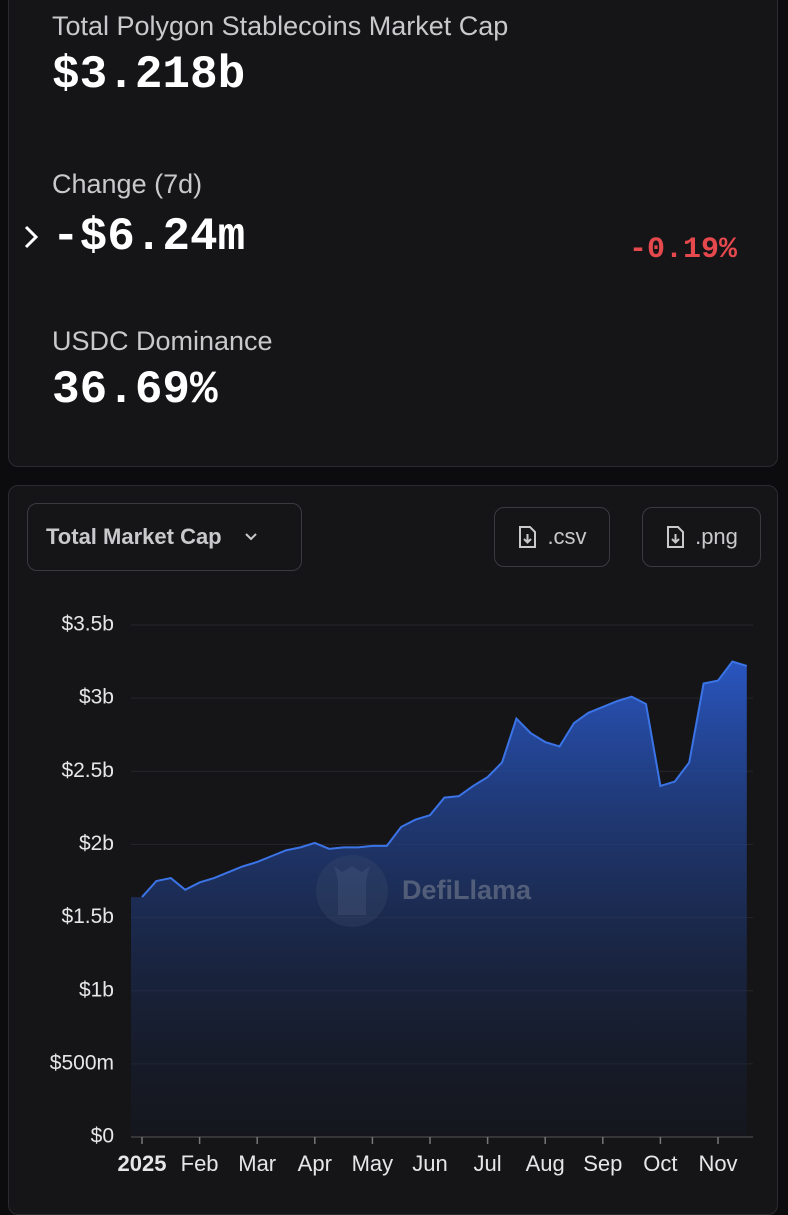 Image resolution: width=788 pixels, height=1215 pixels. I want to click on csv-button: .csv, so click(552, 537).